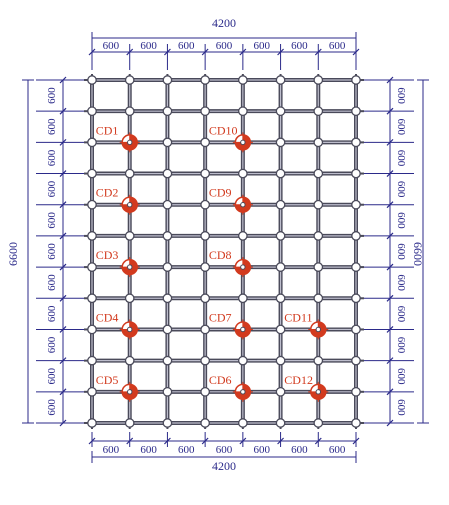 The width and height of the screenshot is (449, 505). What do you see at coordinates (224, 466) in the screenshot?
I see `bottom-total-dimension: 4200` at bounding box center [224, 466].